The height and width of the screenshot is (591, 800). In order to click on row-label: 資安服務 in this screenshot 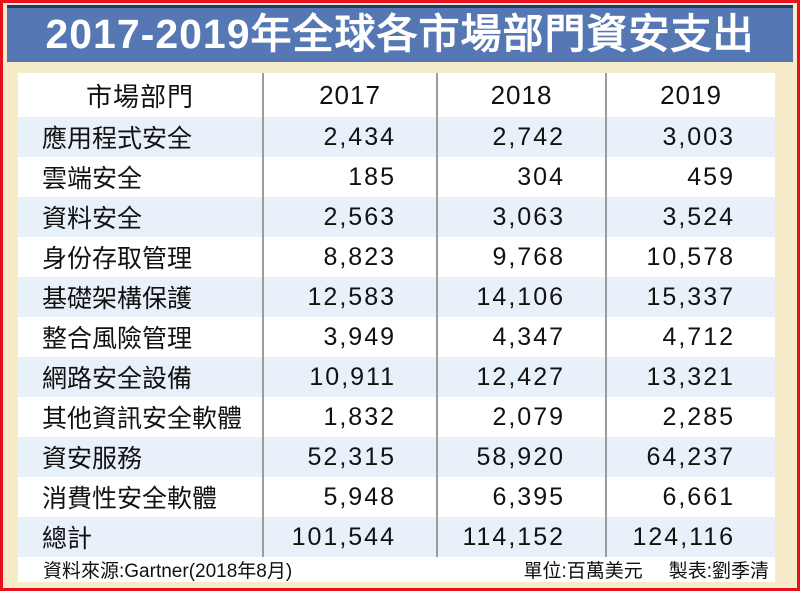, I will do `click(141, 457)`.